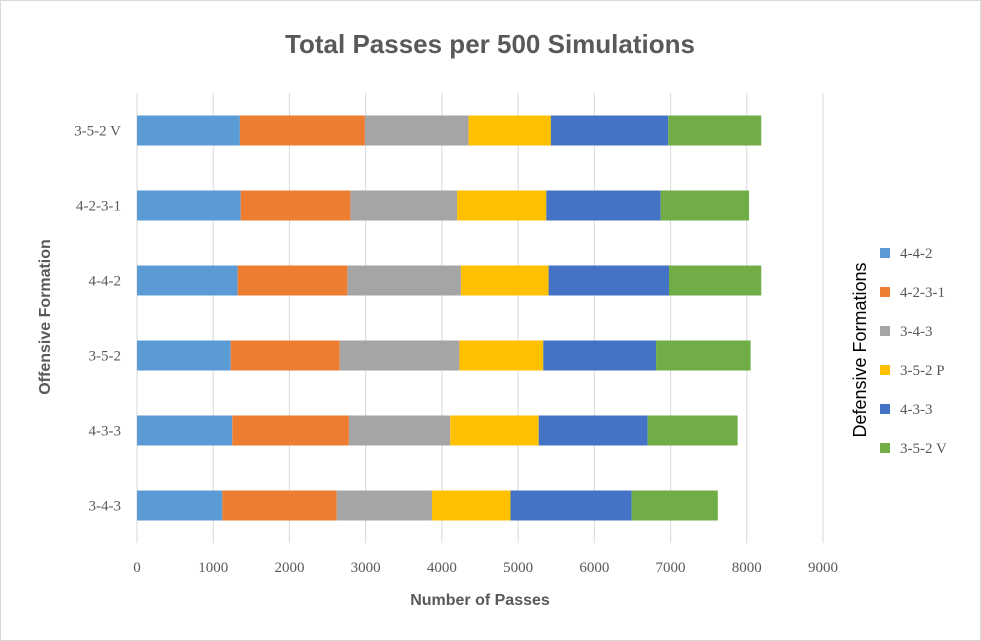 The image size is (981, 641). I want to click on legend-label: 3-4-3, so click(916, 332).